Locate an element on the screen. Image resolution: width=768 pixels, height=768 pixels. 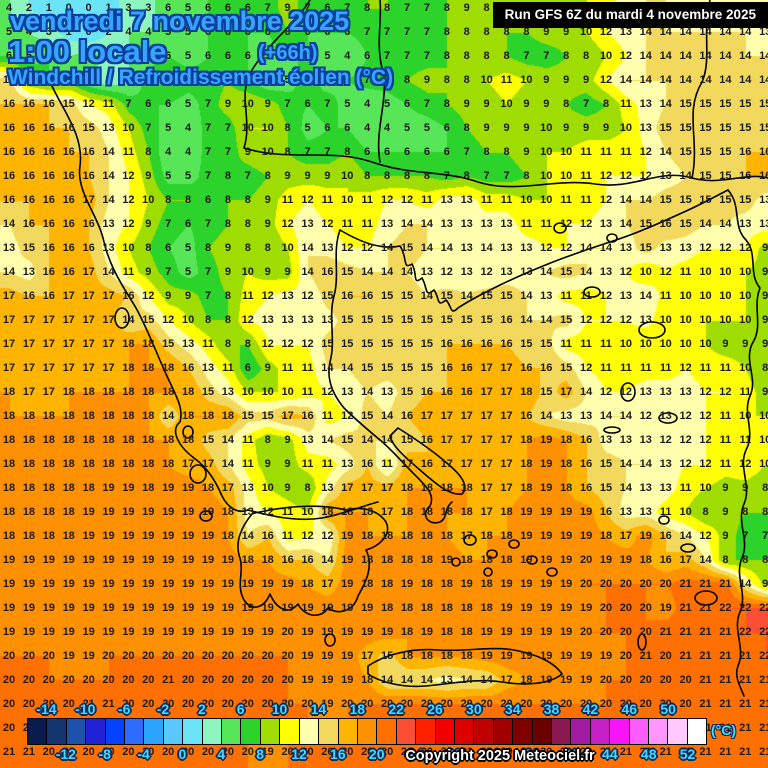
colorbar-tick-label: -6 is located at coordinates (124, 709).